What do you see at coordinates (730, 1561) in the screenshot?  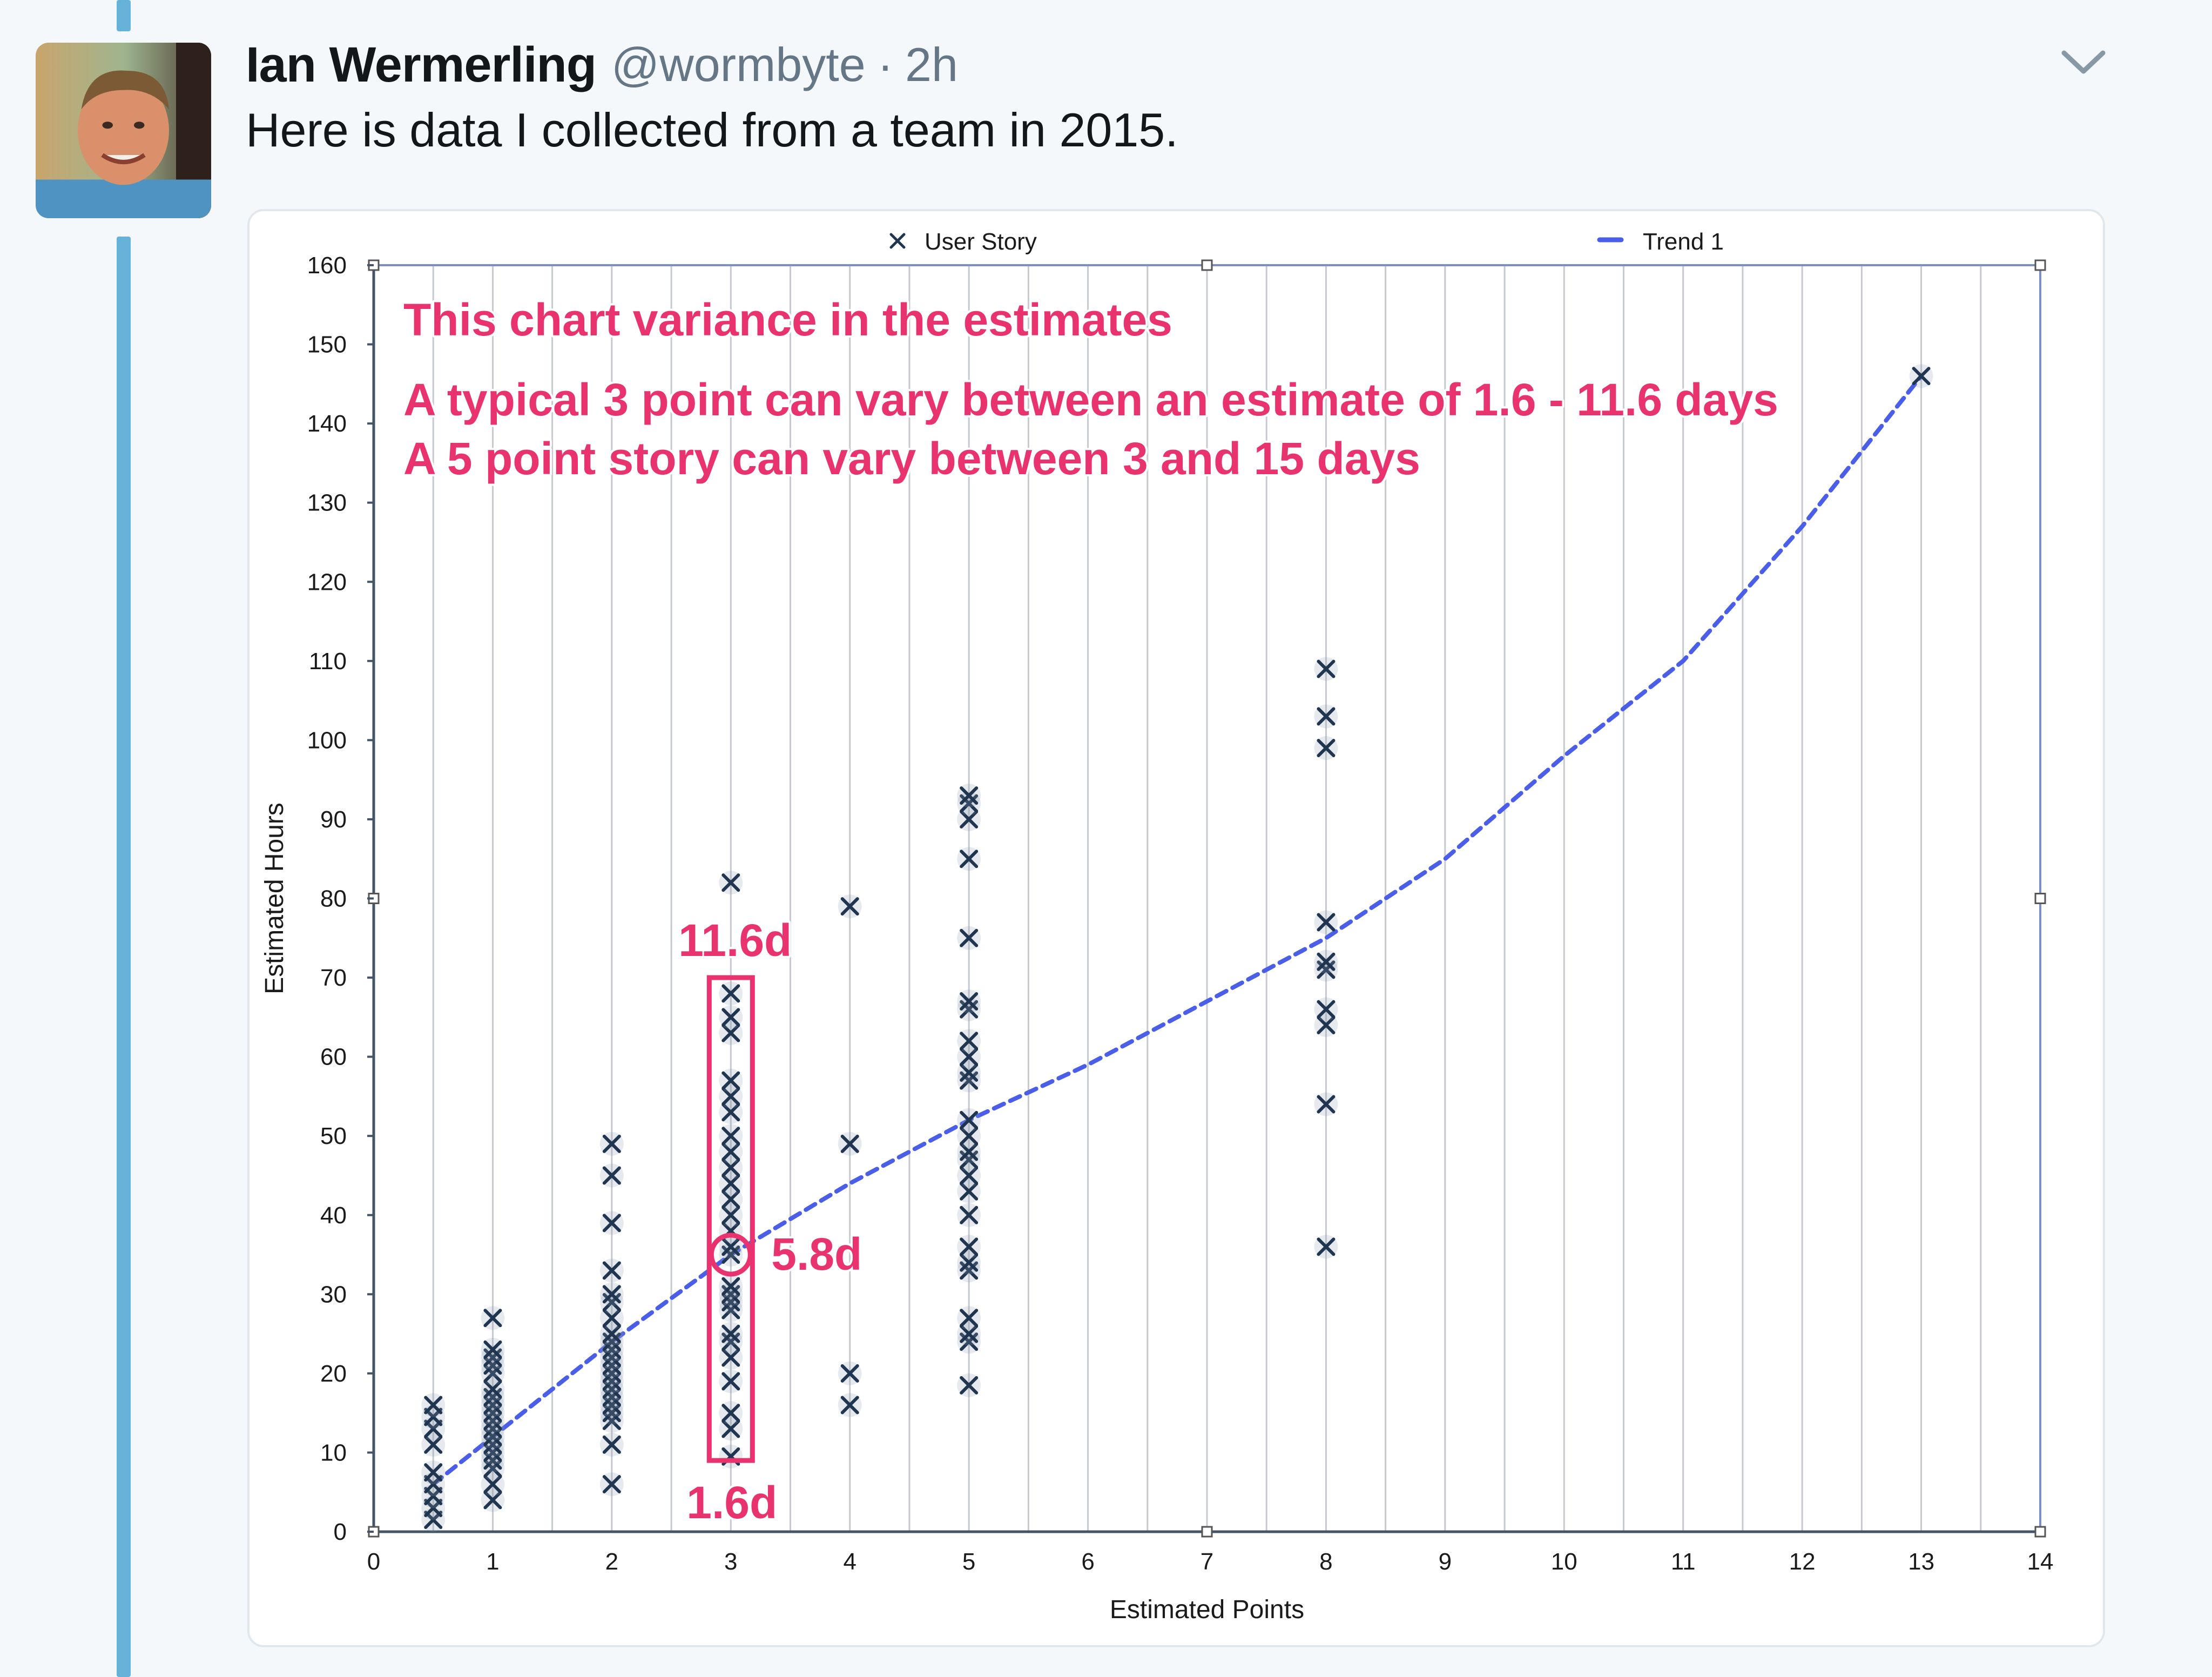 I see `x-tick-label: 3` at bounding box center [730, 1561].